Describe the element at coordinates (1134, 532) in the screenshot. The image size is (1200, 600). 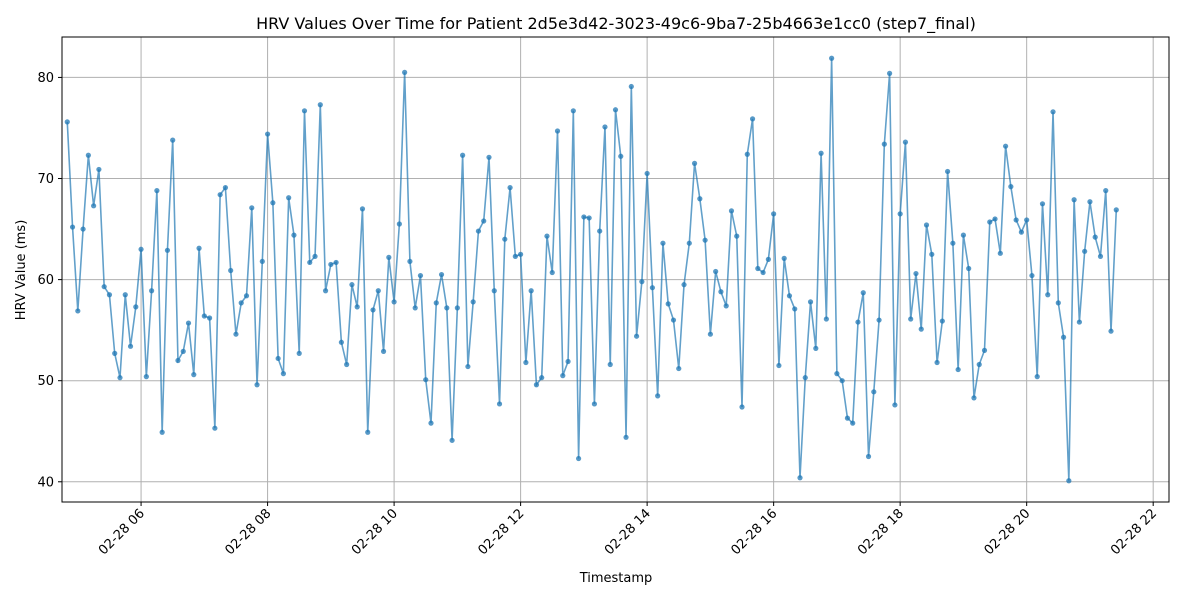
I see `x-tick-label: 02-28 22` at that location.